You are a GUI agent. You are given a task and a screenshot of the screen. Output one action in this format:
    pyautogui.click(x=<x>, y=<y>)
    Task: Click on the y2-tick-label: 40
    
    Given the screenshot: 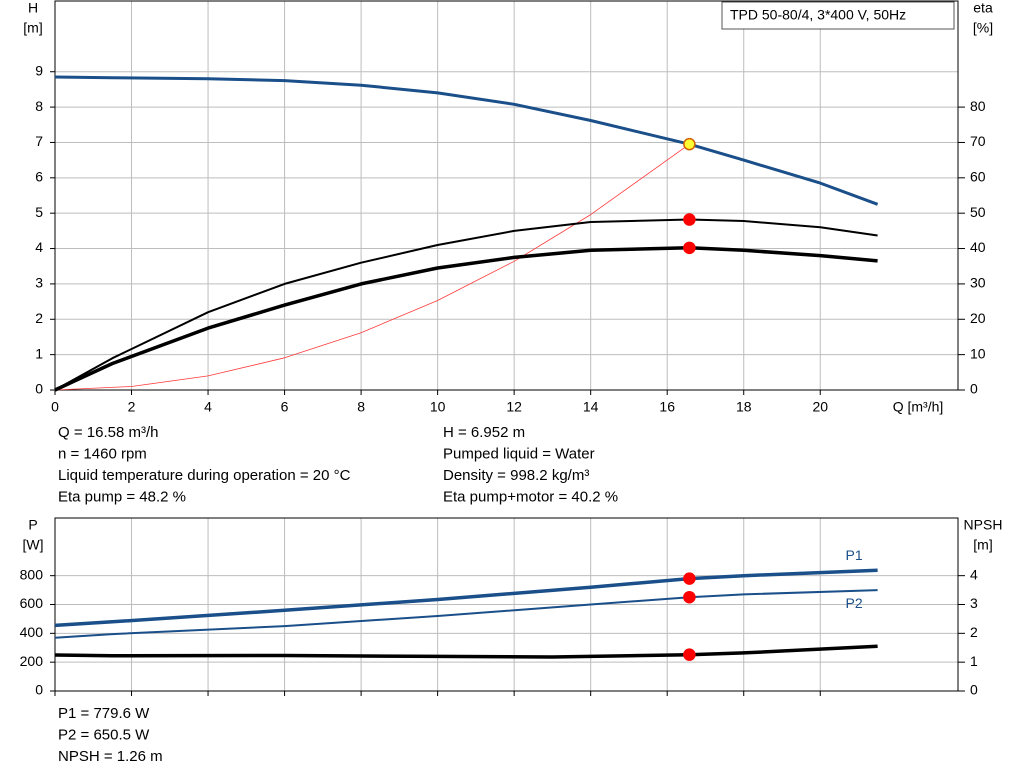 What is the action you would take?
    pyautogui.click(x=978, y=247)
    